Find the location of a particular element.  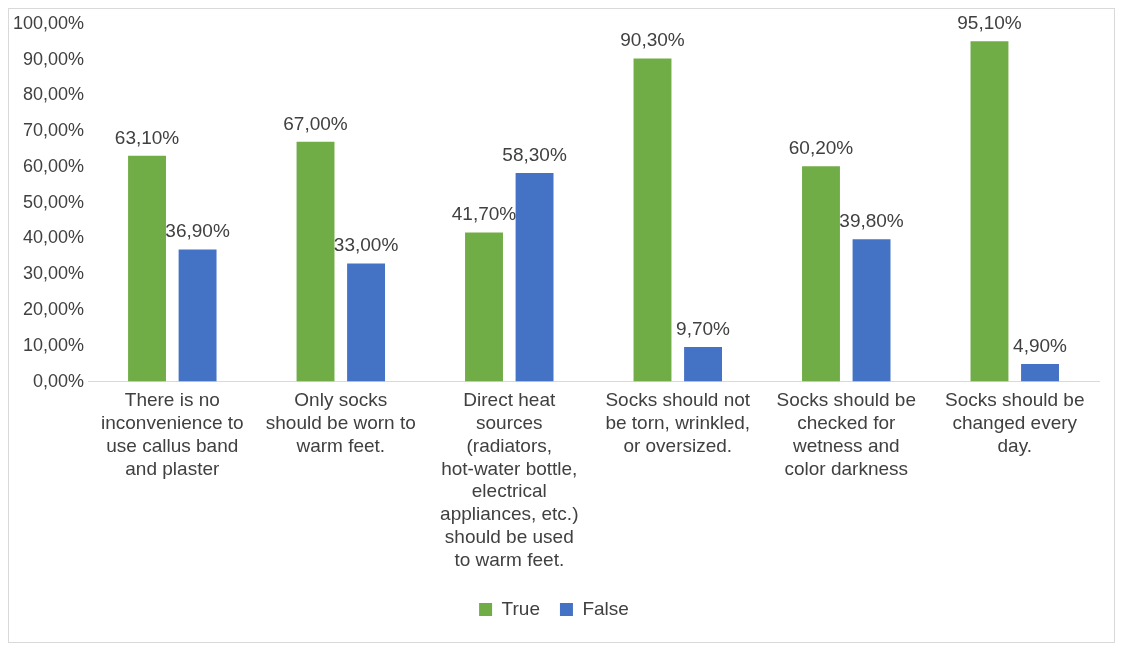

x-tick-label: Direct heat sources (radiators, hot-water bottle, electrical appliances, etc.) should be used to warm feet. is located at coordinates (509, 479).